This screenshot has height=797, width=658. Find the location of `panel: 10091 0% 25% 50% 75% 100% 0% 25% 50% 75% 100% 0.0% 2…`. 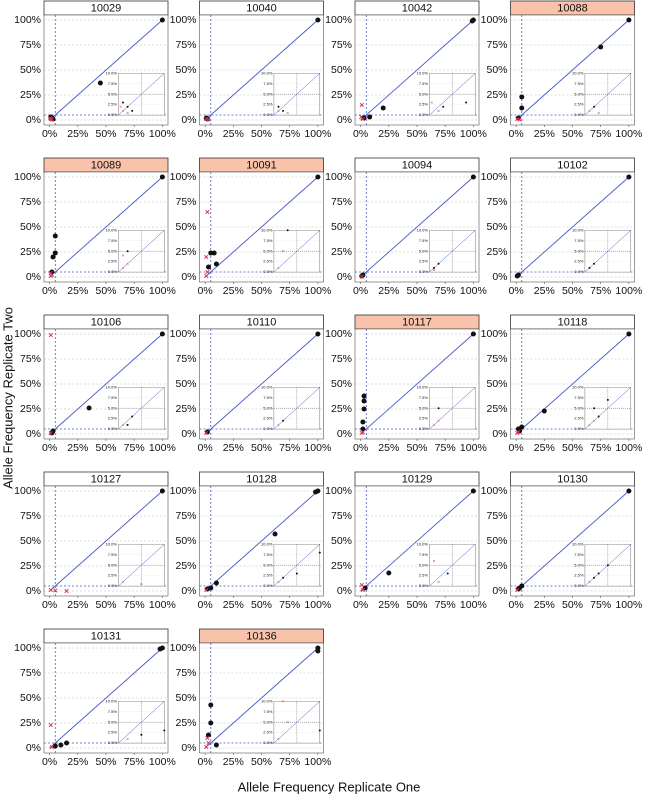

panel: 10091 0% 25% 50% 75% 100% 0% 25% 50% 75% 100% 0.0% 2… is located at coordinates (250, 227).